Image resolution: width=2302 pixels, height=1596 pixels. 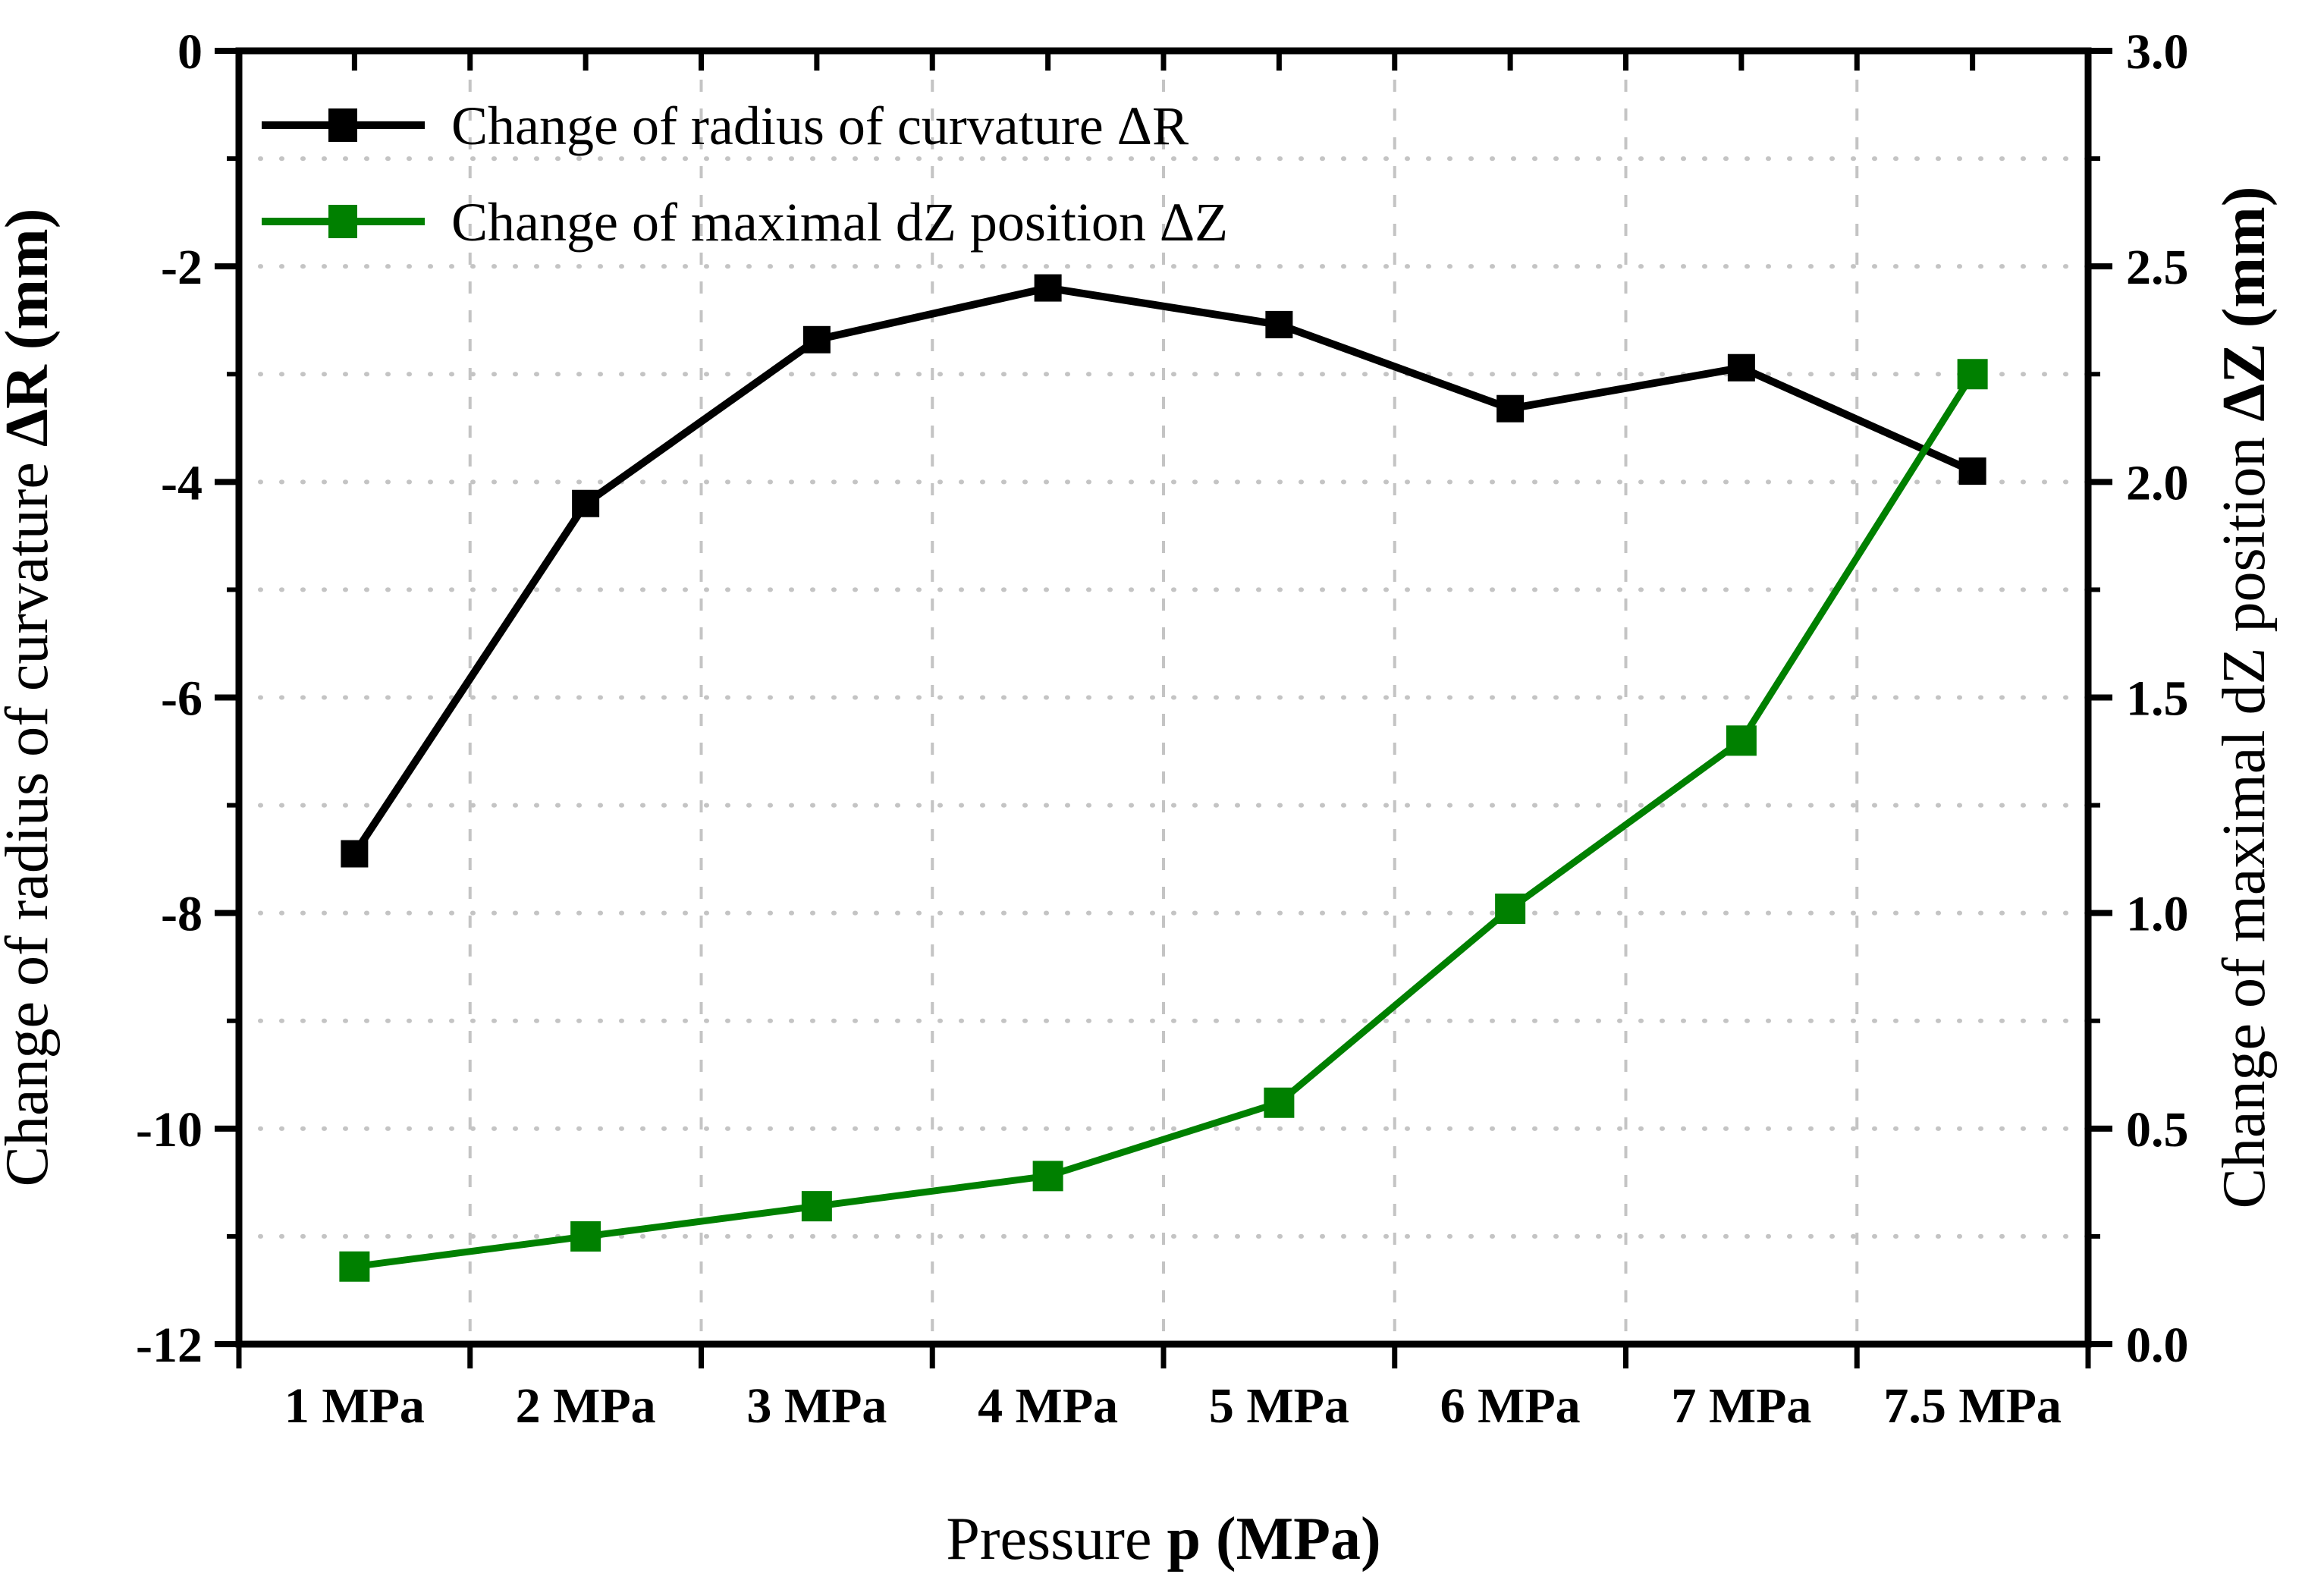 What do you see at coordinates (2157, 699) in the screenshot?
I see `right-axis-tick-label: 1.5` at bounding box center [2157, 699].